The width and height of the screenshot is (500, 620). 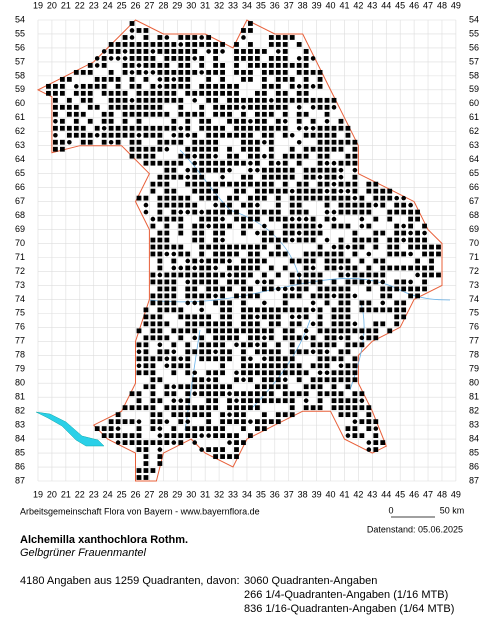 What do you see at coordinates (20, 145) in the screenshot?
I see `row-label: 63` at bounding box center [20, 145].